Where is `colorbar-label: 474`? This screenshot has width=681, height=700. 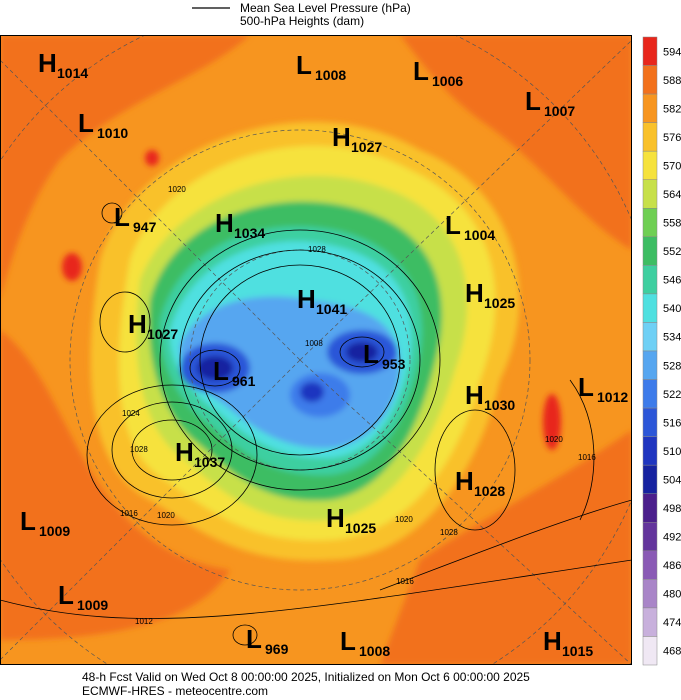 colorbar-label: 474 is located at coordinates (672, 623).